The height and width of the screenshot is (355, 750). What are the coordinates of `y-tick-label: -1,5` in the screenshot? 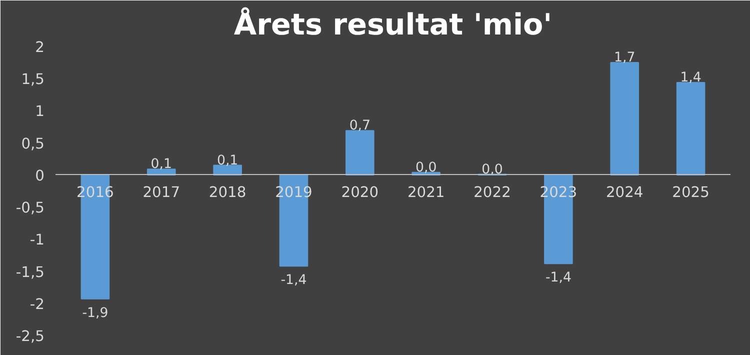 It's located at (30, 272).